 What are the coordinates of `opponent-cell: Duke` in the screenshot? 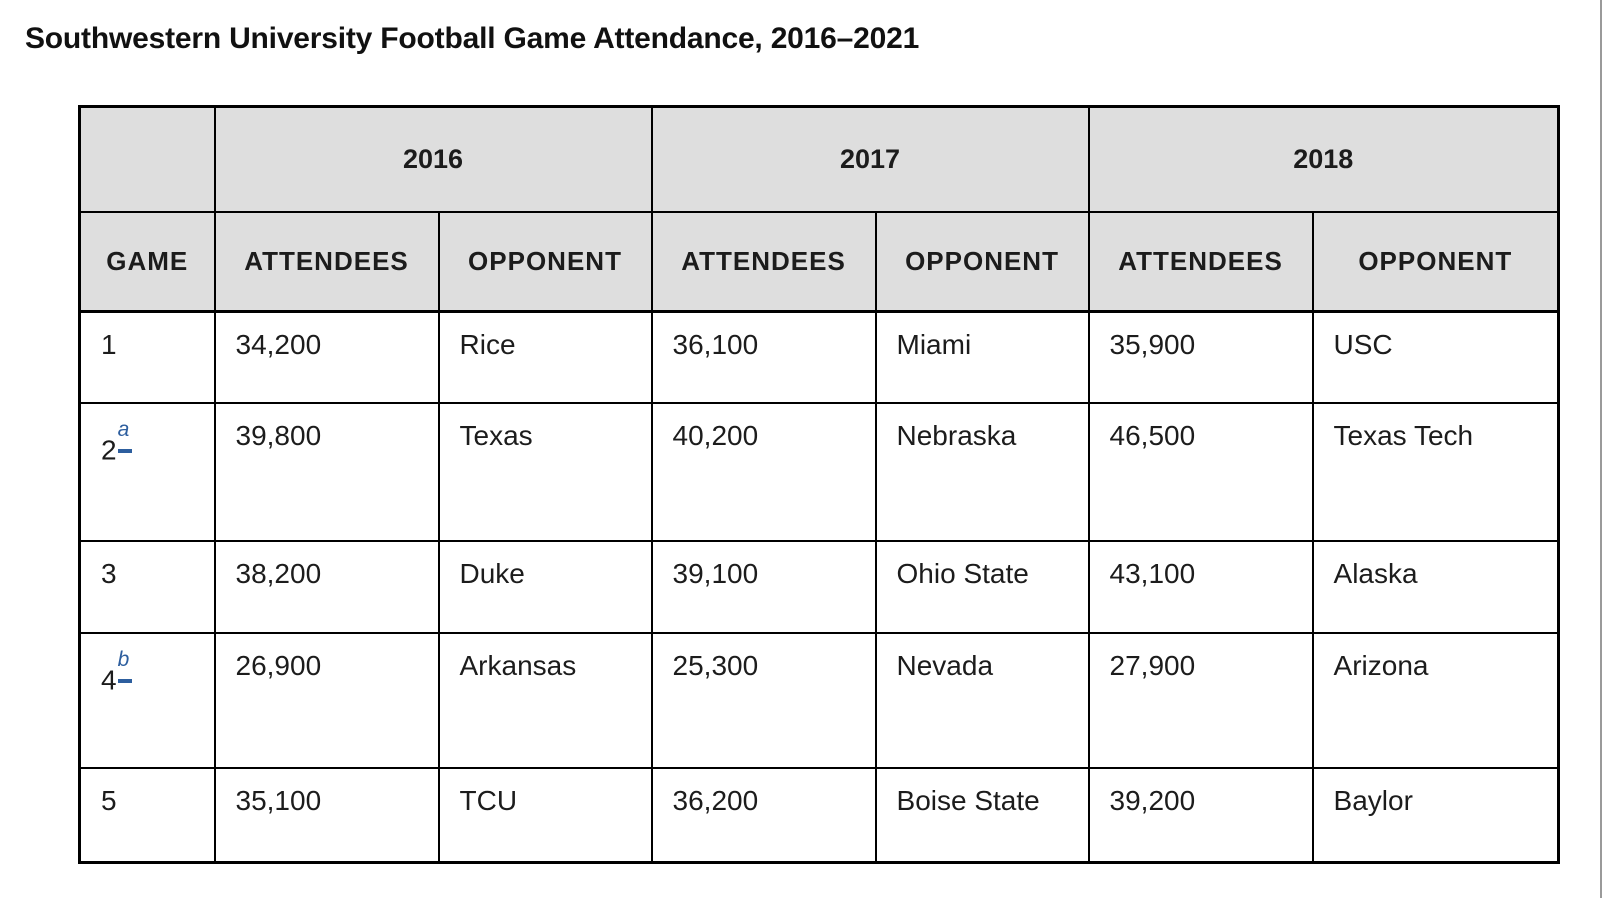 It's located at (545, 586).